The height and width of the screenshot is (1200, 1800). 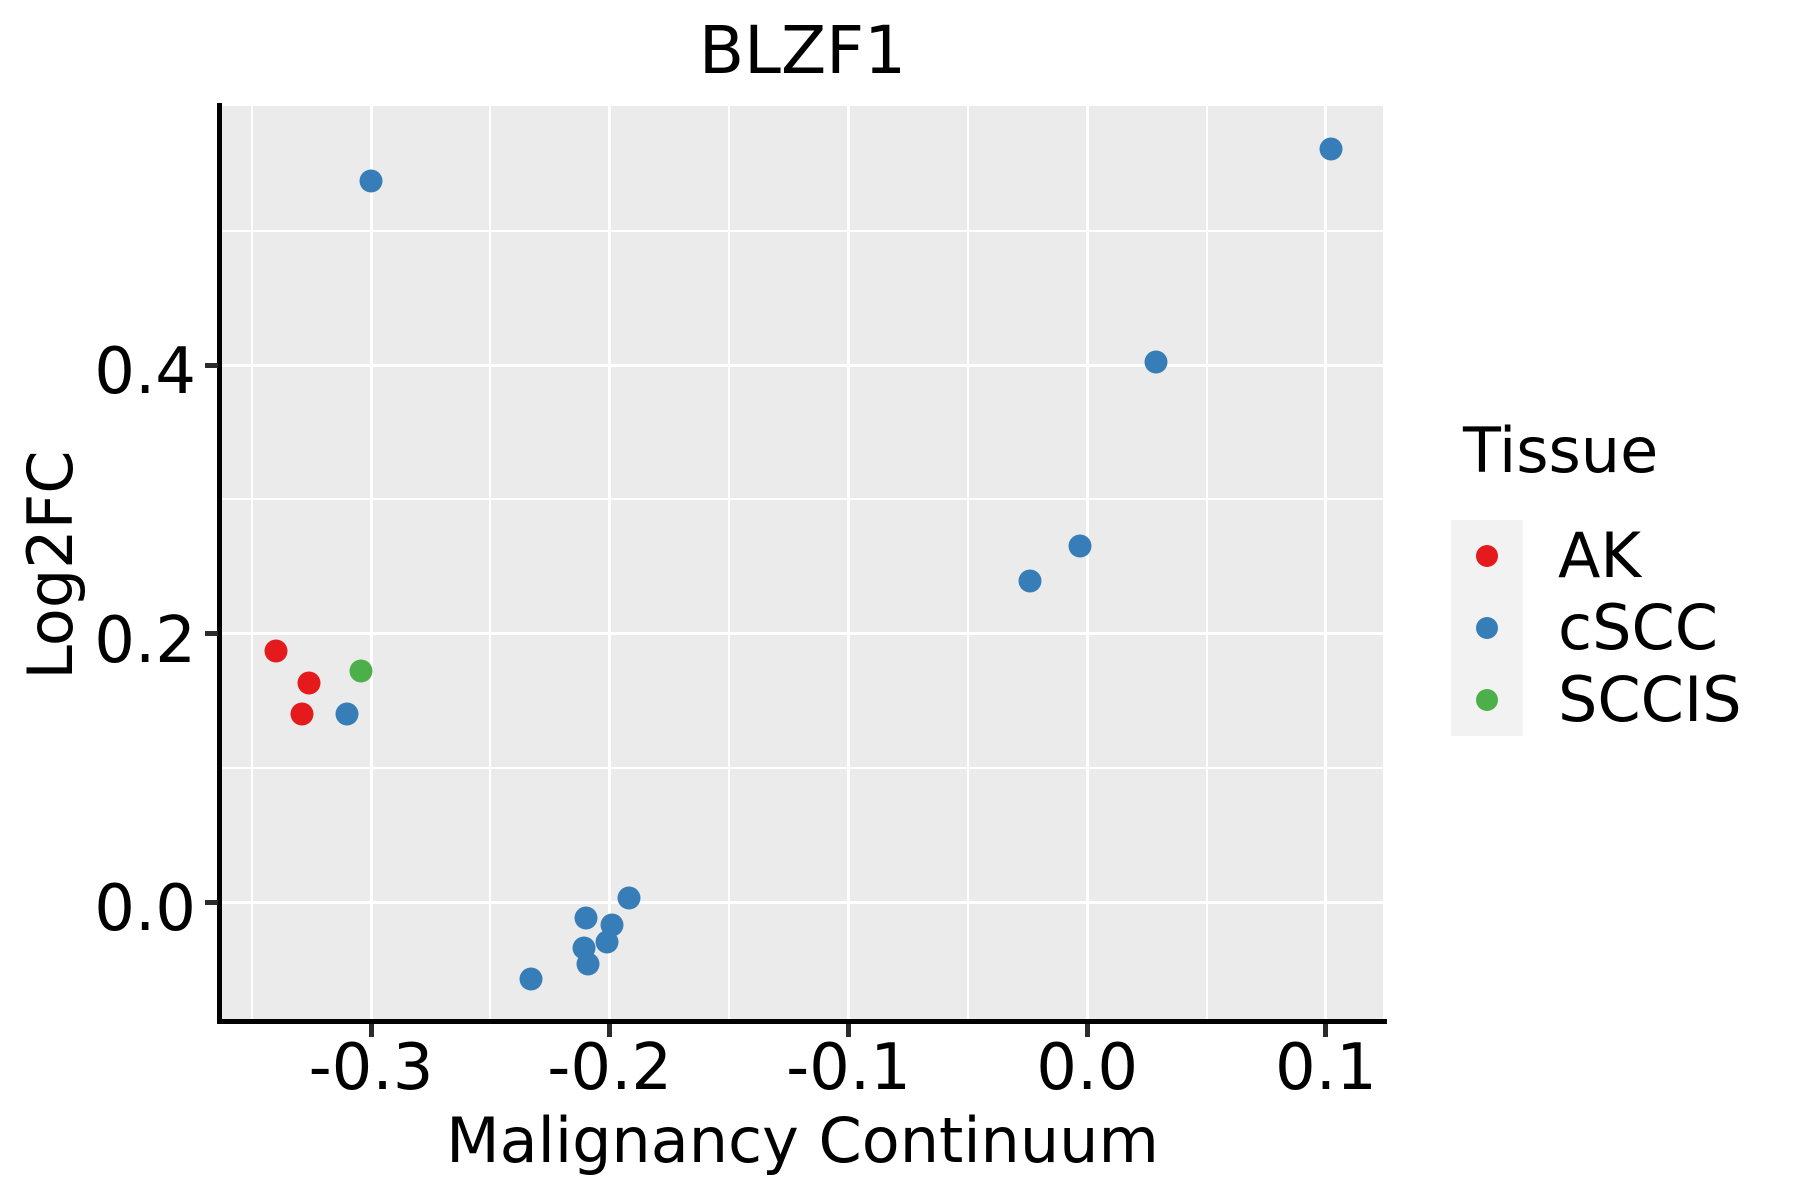 What do you see at coordinates (610, 1068) in the screenshot?
I see `x-tick-label: -0.2` at bounding box center [610, 1068].